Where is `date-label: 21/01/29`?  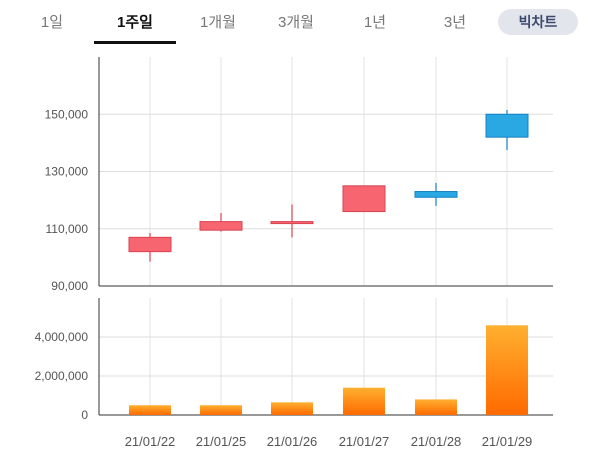 date-label: 21/01/29 is located at coordinates (507, 441).